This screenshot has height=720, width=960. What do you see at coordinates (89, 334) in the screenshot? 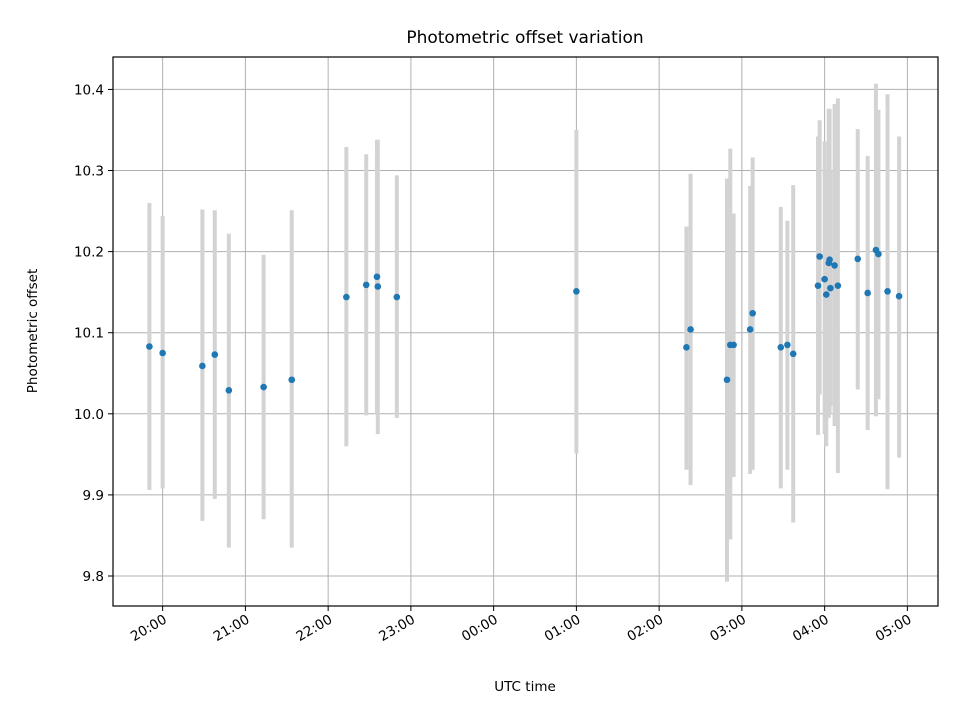
I see `y-tick-label: 10.1` at bounding box center [89, 334].